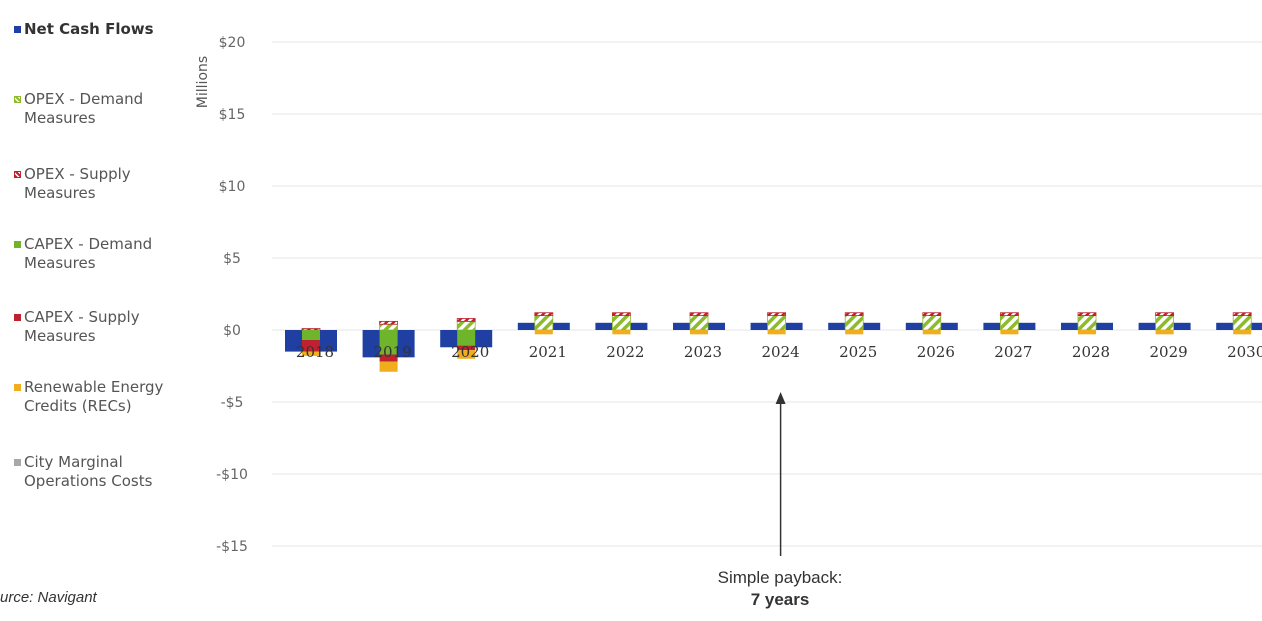  What do you see at coordinates (232, 331) in the screenshot?
I see `y-tick-label: $0` at bounding box center [232, 331].